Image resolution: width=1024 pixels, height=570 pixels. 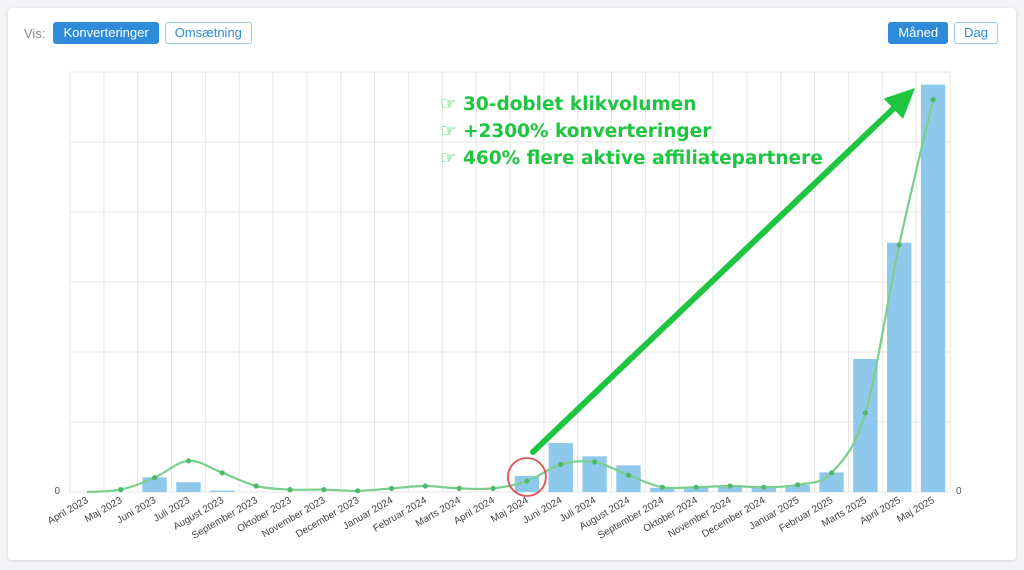 What do you see at coordinates (68, 511) in the screenshot?
I see `x-label-0: April 2023` at bounding box center [68, 511].